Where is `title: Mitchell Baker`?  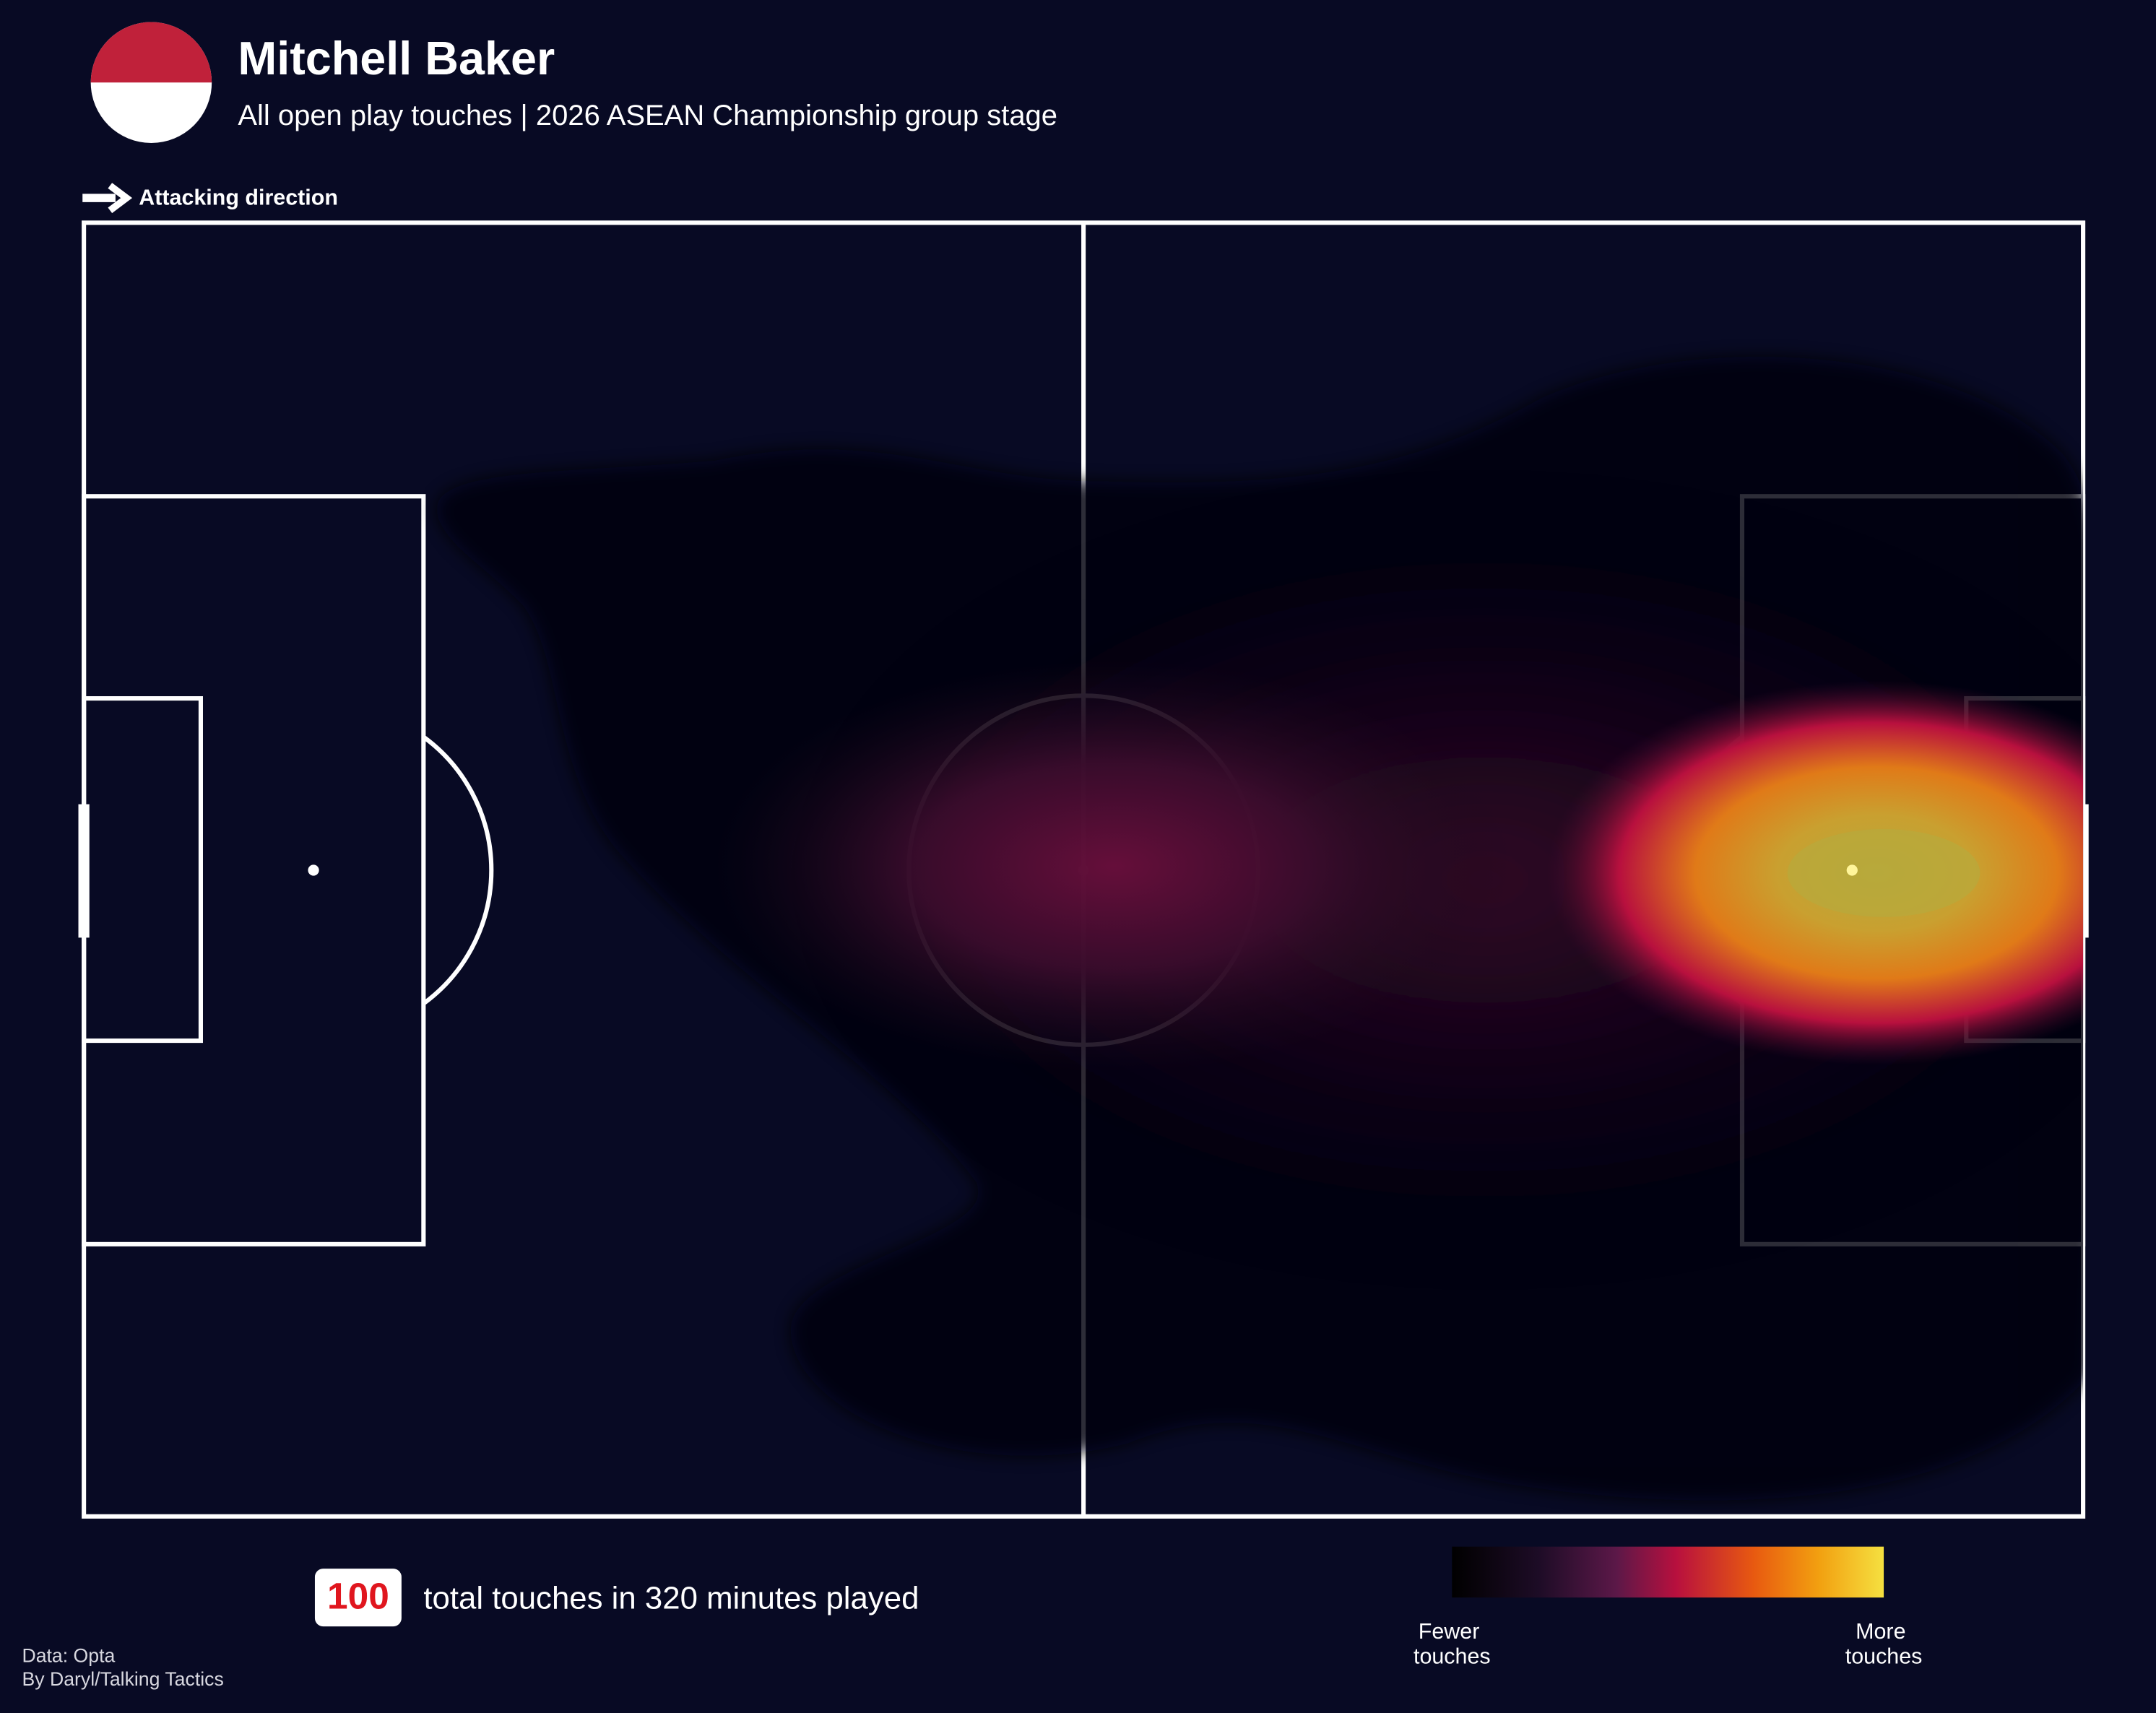
title: Mitchell Baker is located at coordinates (396, 58).